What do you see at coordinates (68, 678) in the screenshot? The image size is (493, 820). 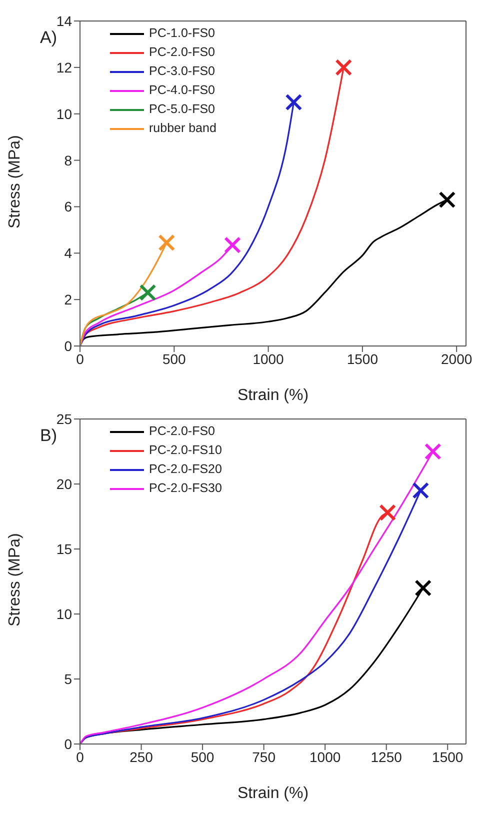 I see `y-tick-label: 5` at bounding box center [68, 678].